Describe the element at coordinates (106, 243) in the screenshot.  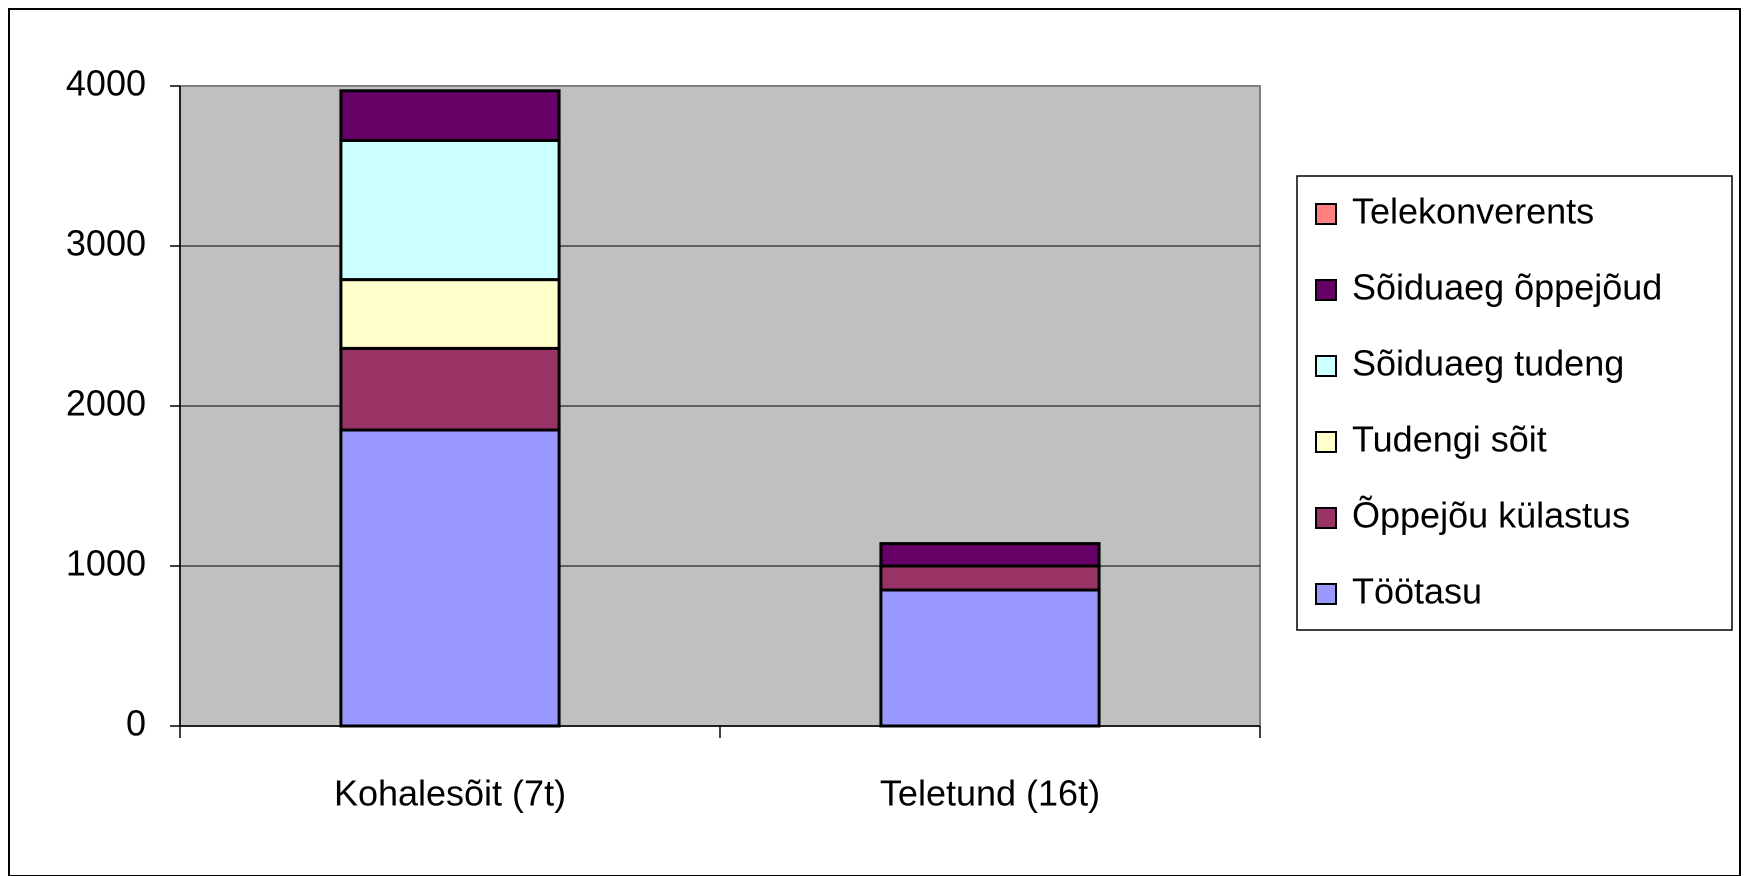
I see `y-tick-label: 3000` at that location.